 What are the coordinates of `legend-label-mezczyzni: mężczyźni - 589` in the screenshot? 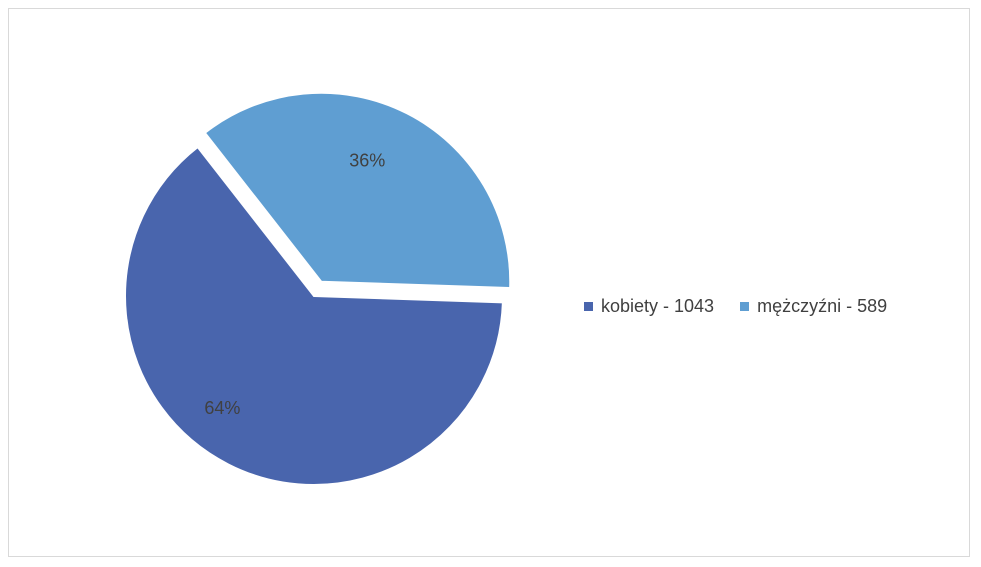 It's located at (822, 306).